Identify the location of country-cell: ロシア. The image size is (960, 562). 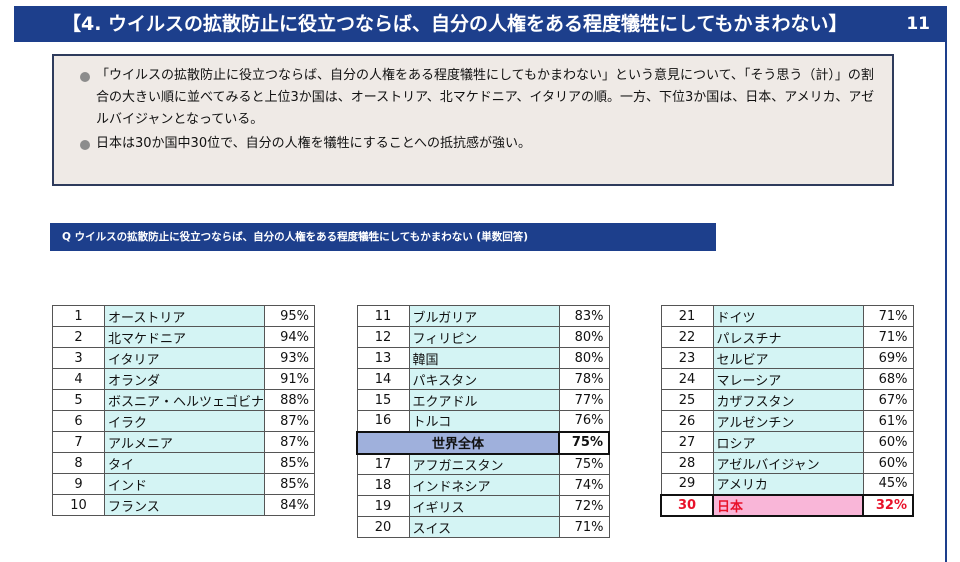
(788, 442).